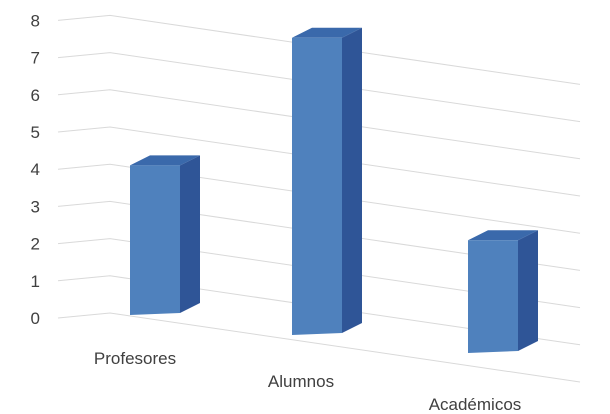 Image resolution: width=610 pixels, height=414 pixels. Describe the element at coordinates (475, 404) in the screenshot. I see `x-category-label: Académicos` at that location.